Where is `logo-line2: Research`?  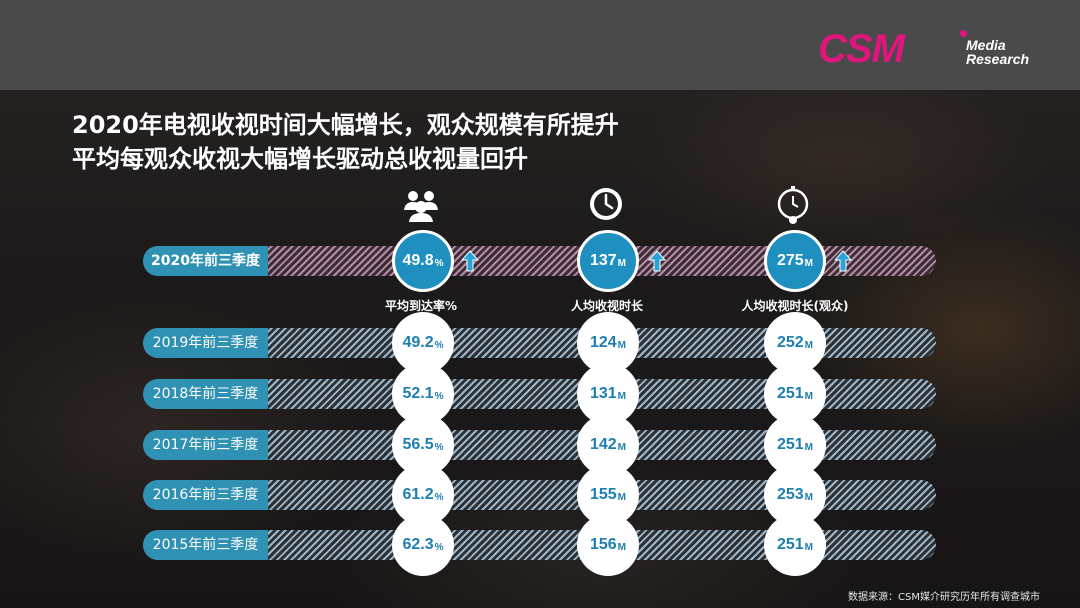
logo-line2: Research is located at coordinates (998, 59).